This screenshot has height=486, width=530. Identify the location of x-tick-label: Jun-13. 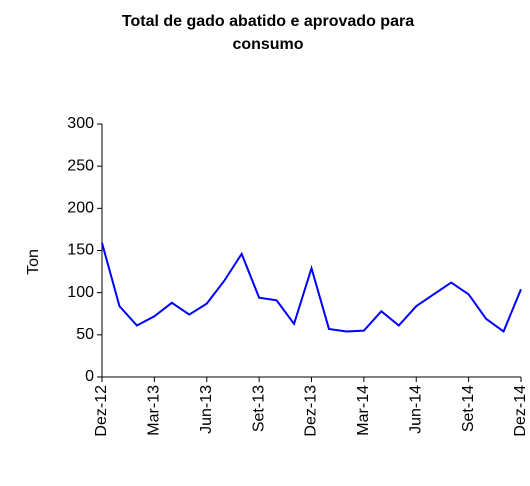
(206, 409).